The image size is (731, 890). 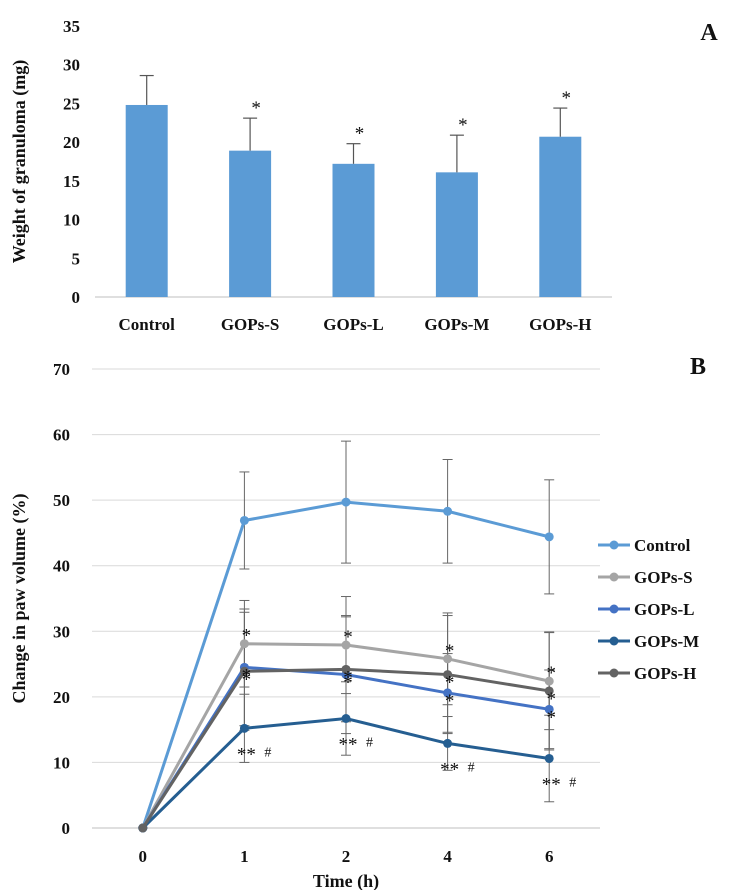 I want to click on legend-marker-gops-s, so click(x=614, y=577).